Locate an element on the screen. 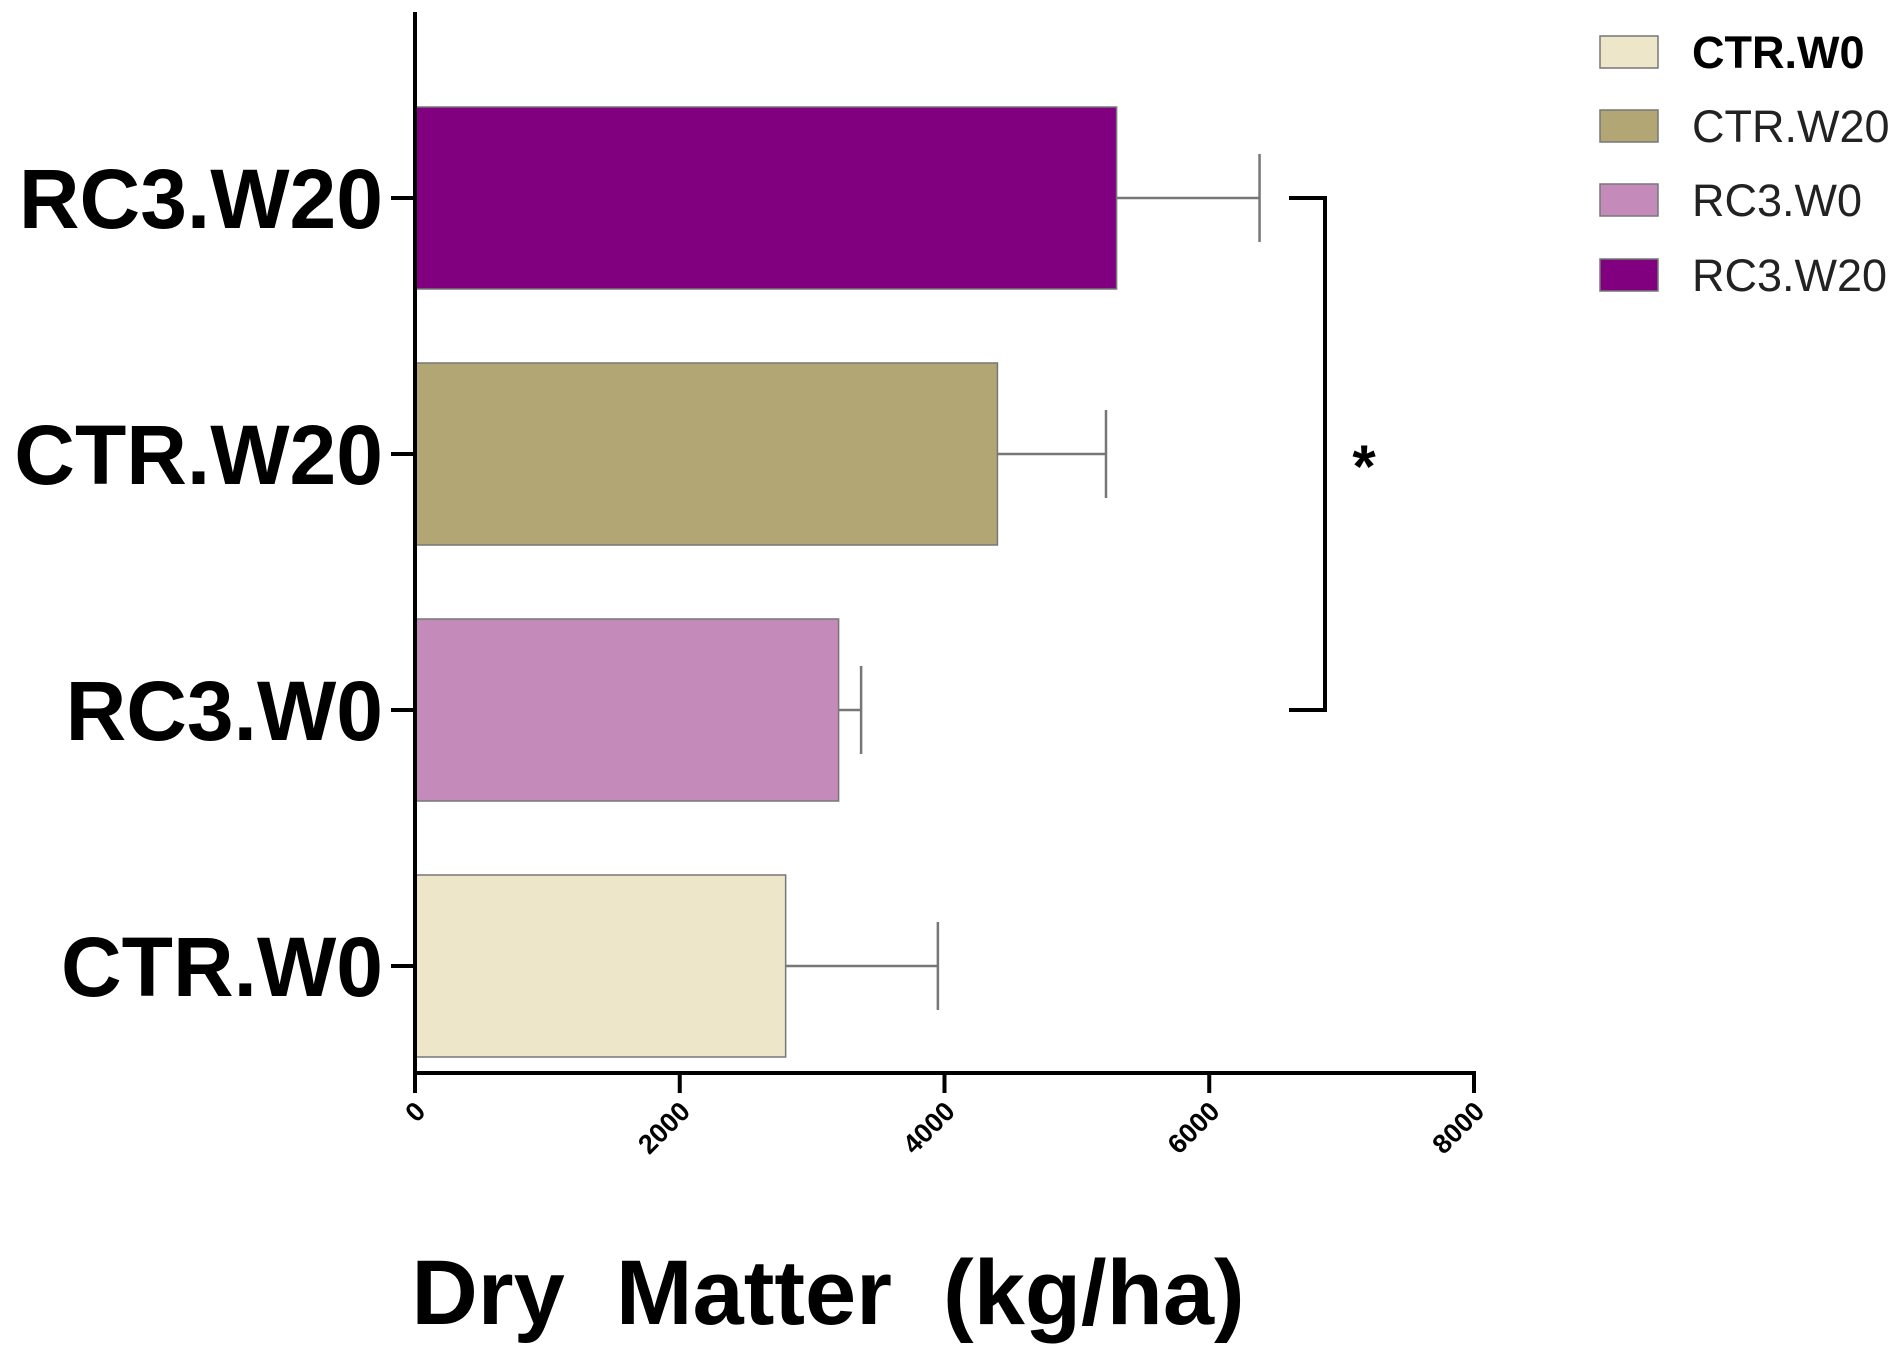  x-tick-label: 6000 is located at coordinates (1194, 1128).